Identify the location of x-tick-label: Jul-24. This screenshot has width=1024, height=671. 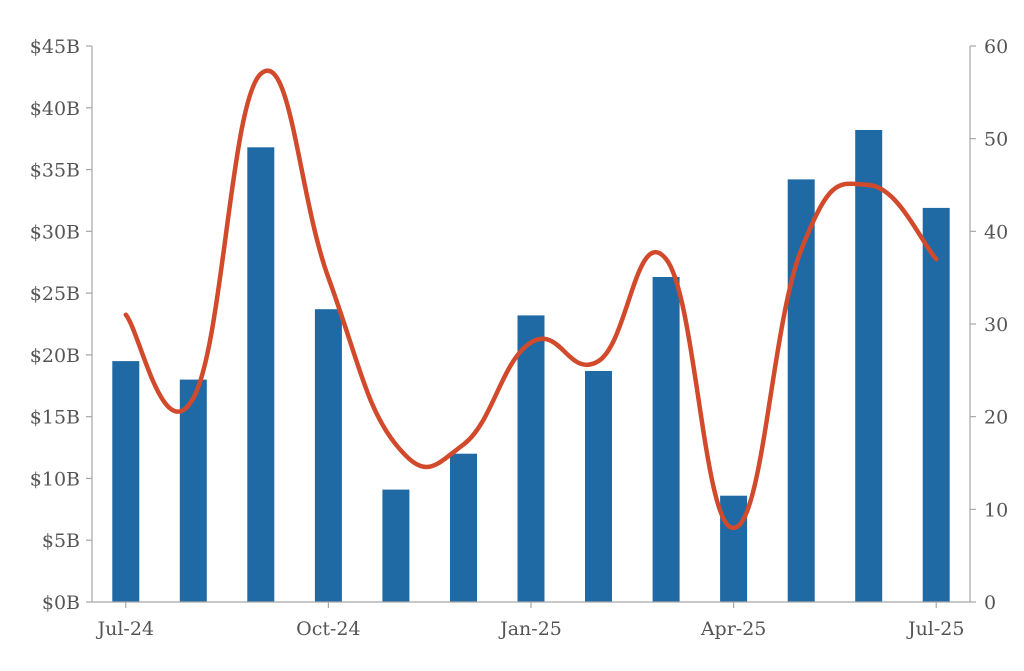
(125, 629).